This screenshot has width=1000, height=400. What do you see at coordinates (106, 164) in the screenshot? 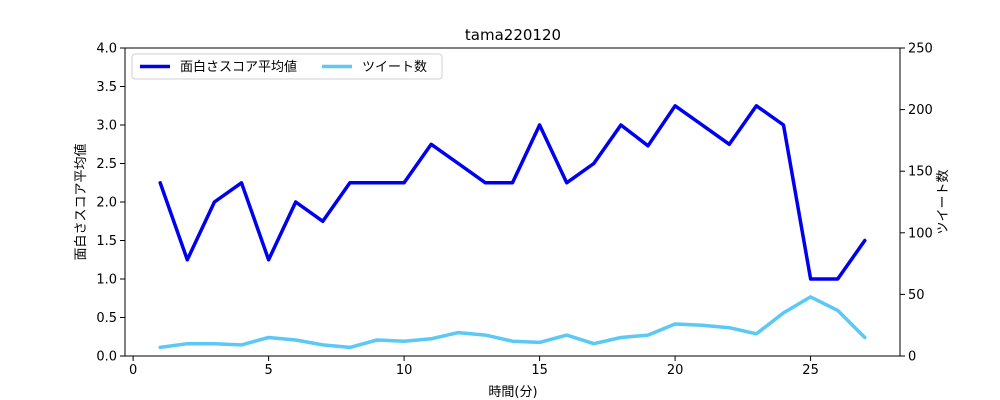
I see `y-left-tick-label: 2.5` at bounding box center [106, 164].